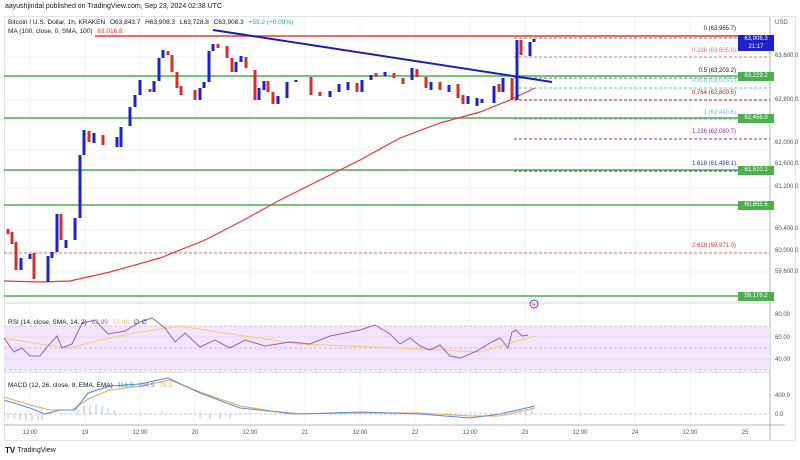  What do you see at coordinates (194, 22) in the screenshot?
I see `ohlc-low: L63,728.8` at bounding box center [194, 22].